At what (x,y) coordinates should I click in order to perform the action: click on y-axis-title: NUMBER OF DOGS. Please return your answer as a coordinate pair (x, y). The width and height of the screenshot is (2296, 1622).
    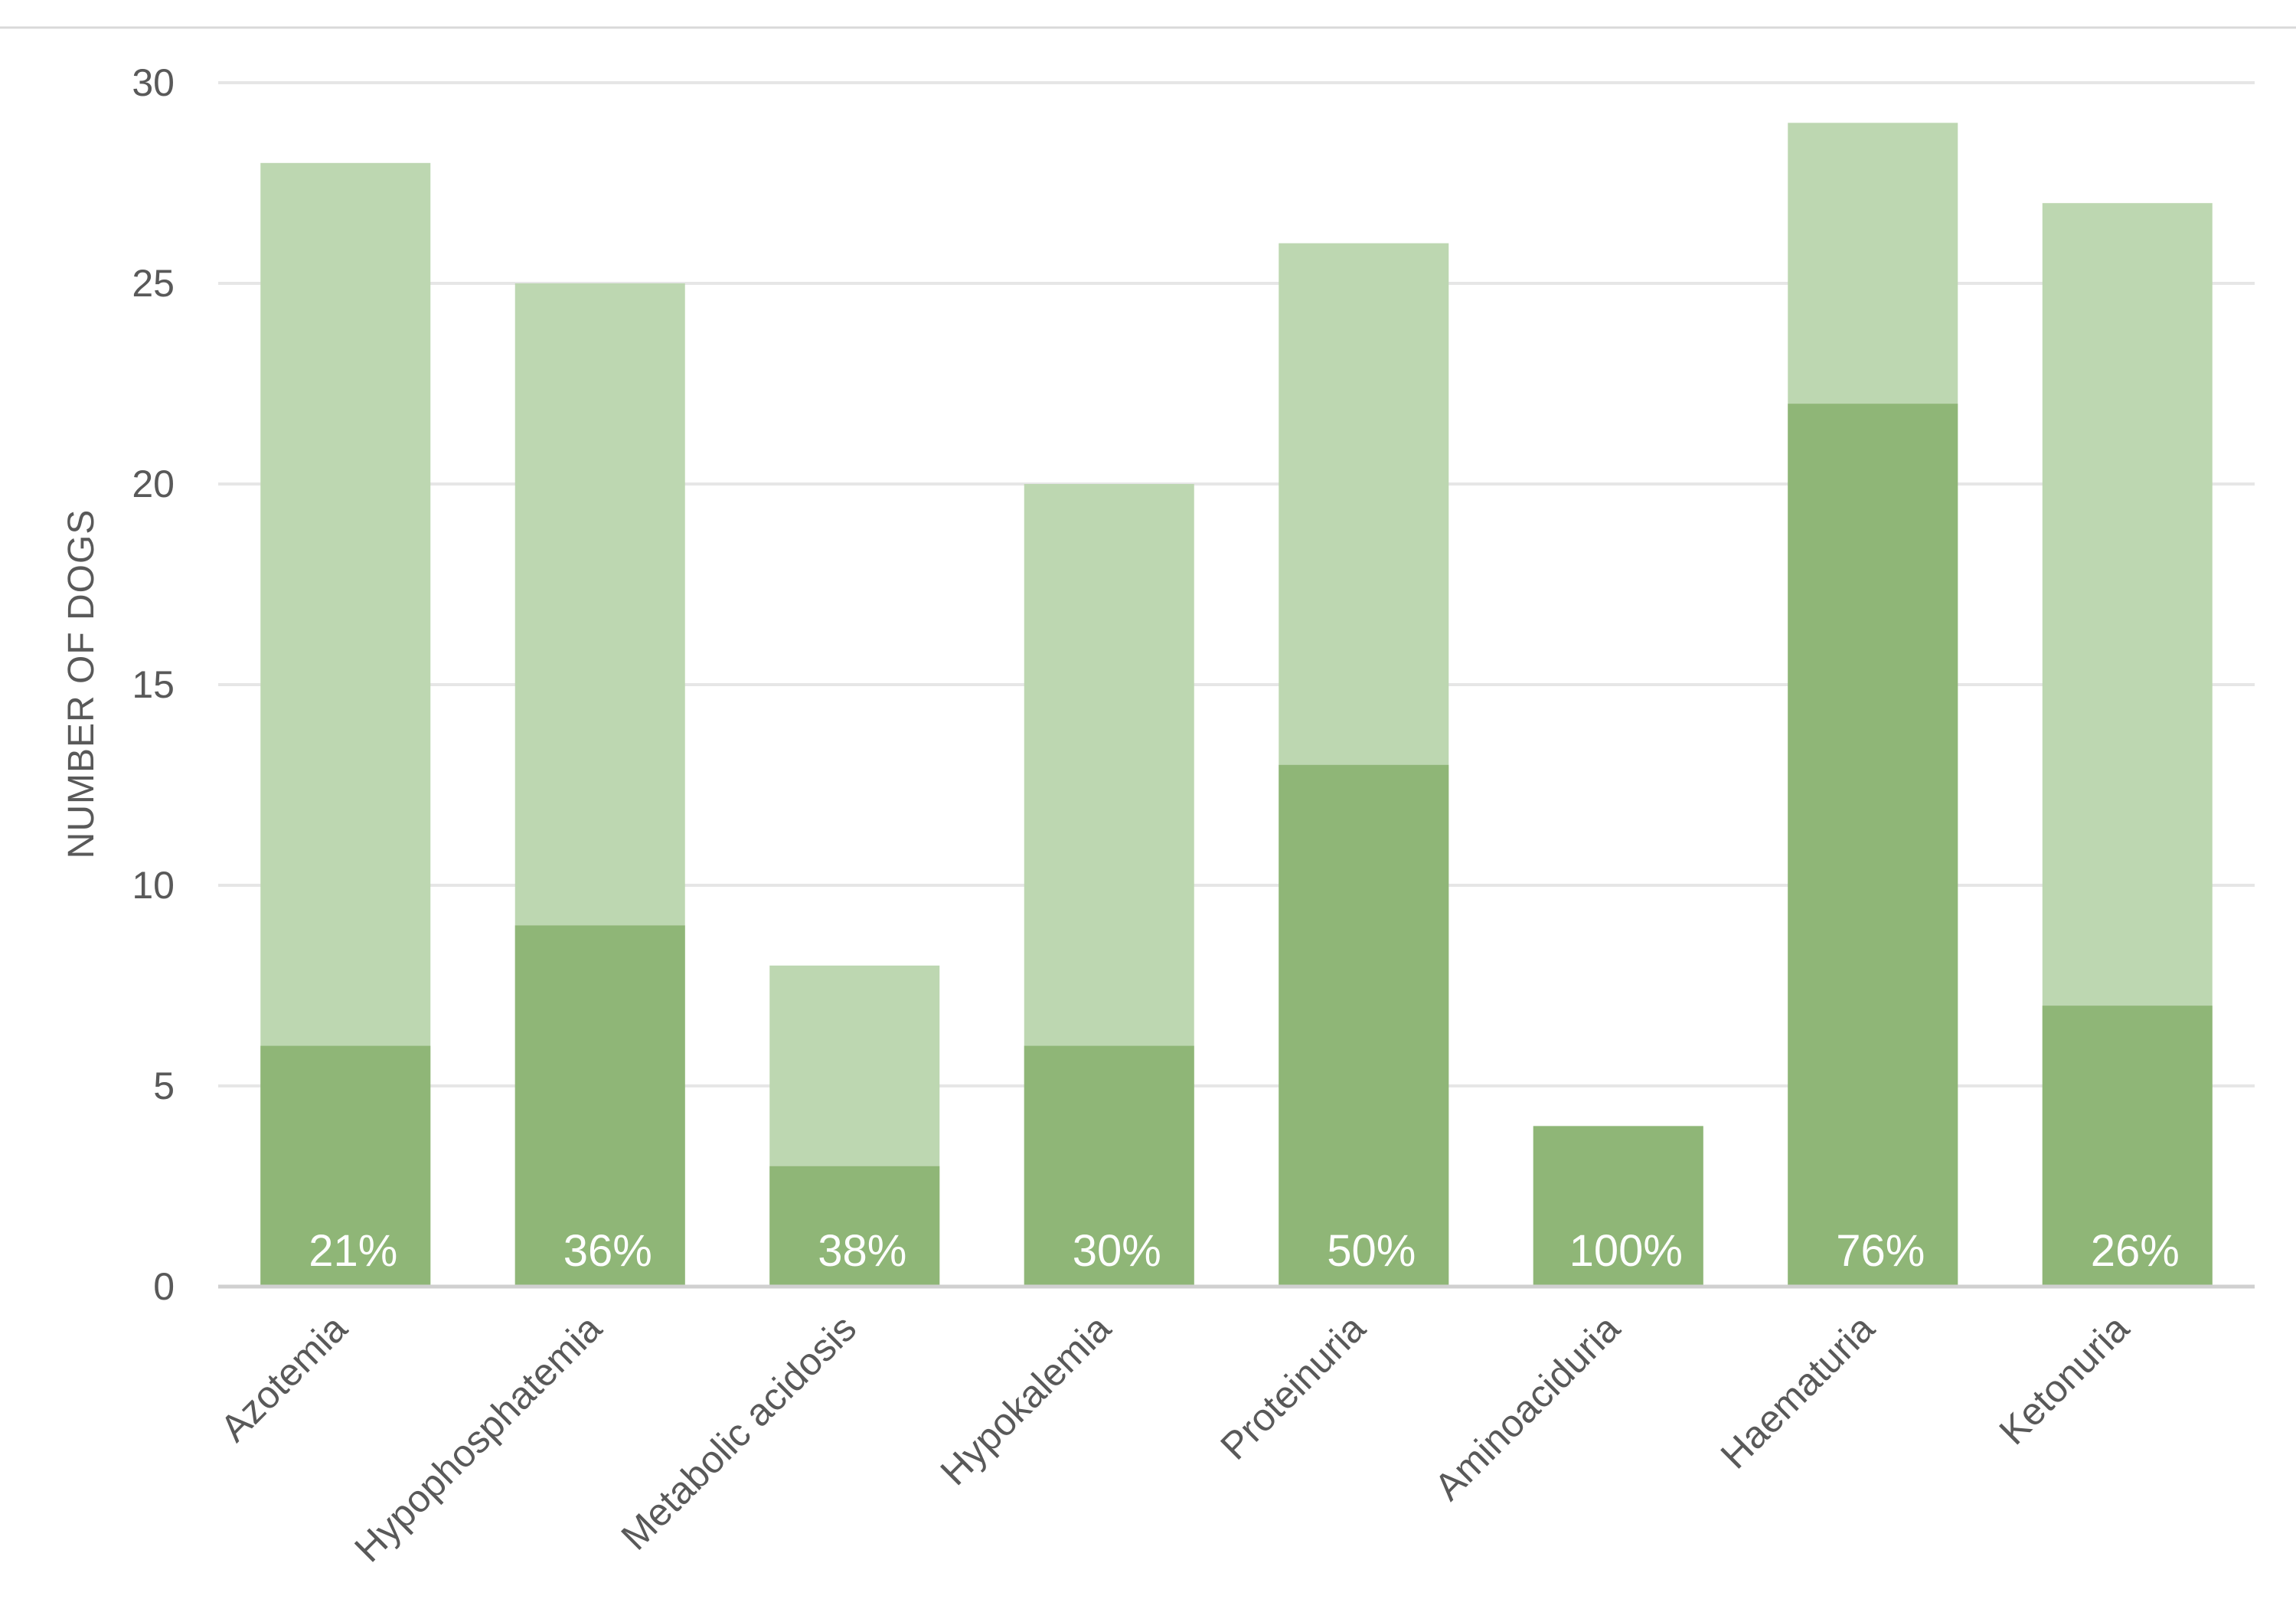
    Looking at the image, I should click on (81, 684).